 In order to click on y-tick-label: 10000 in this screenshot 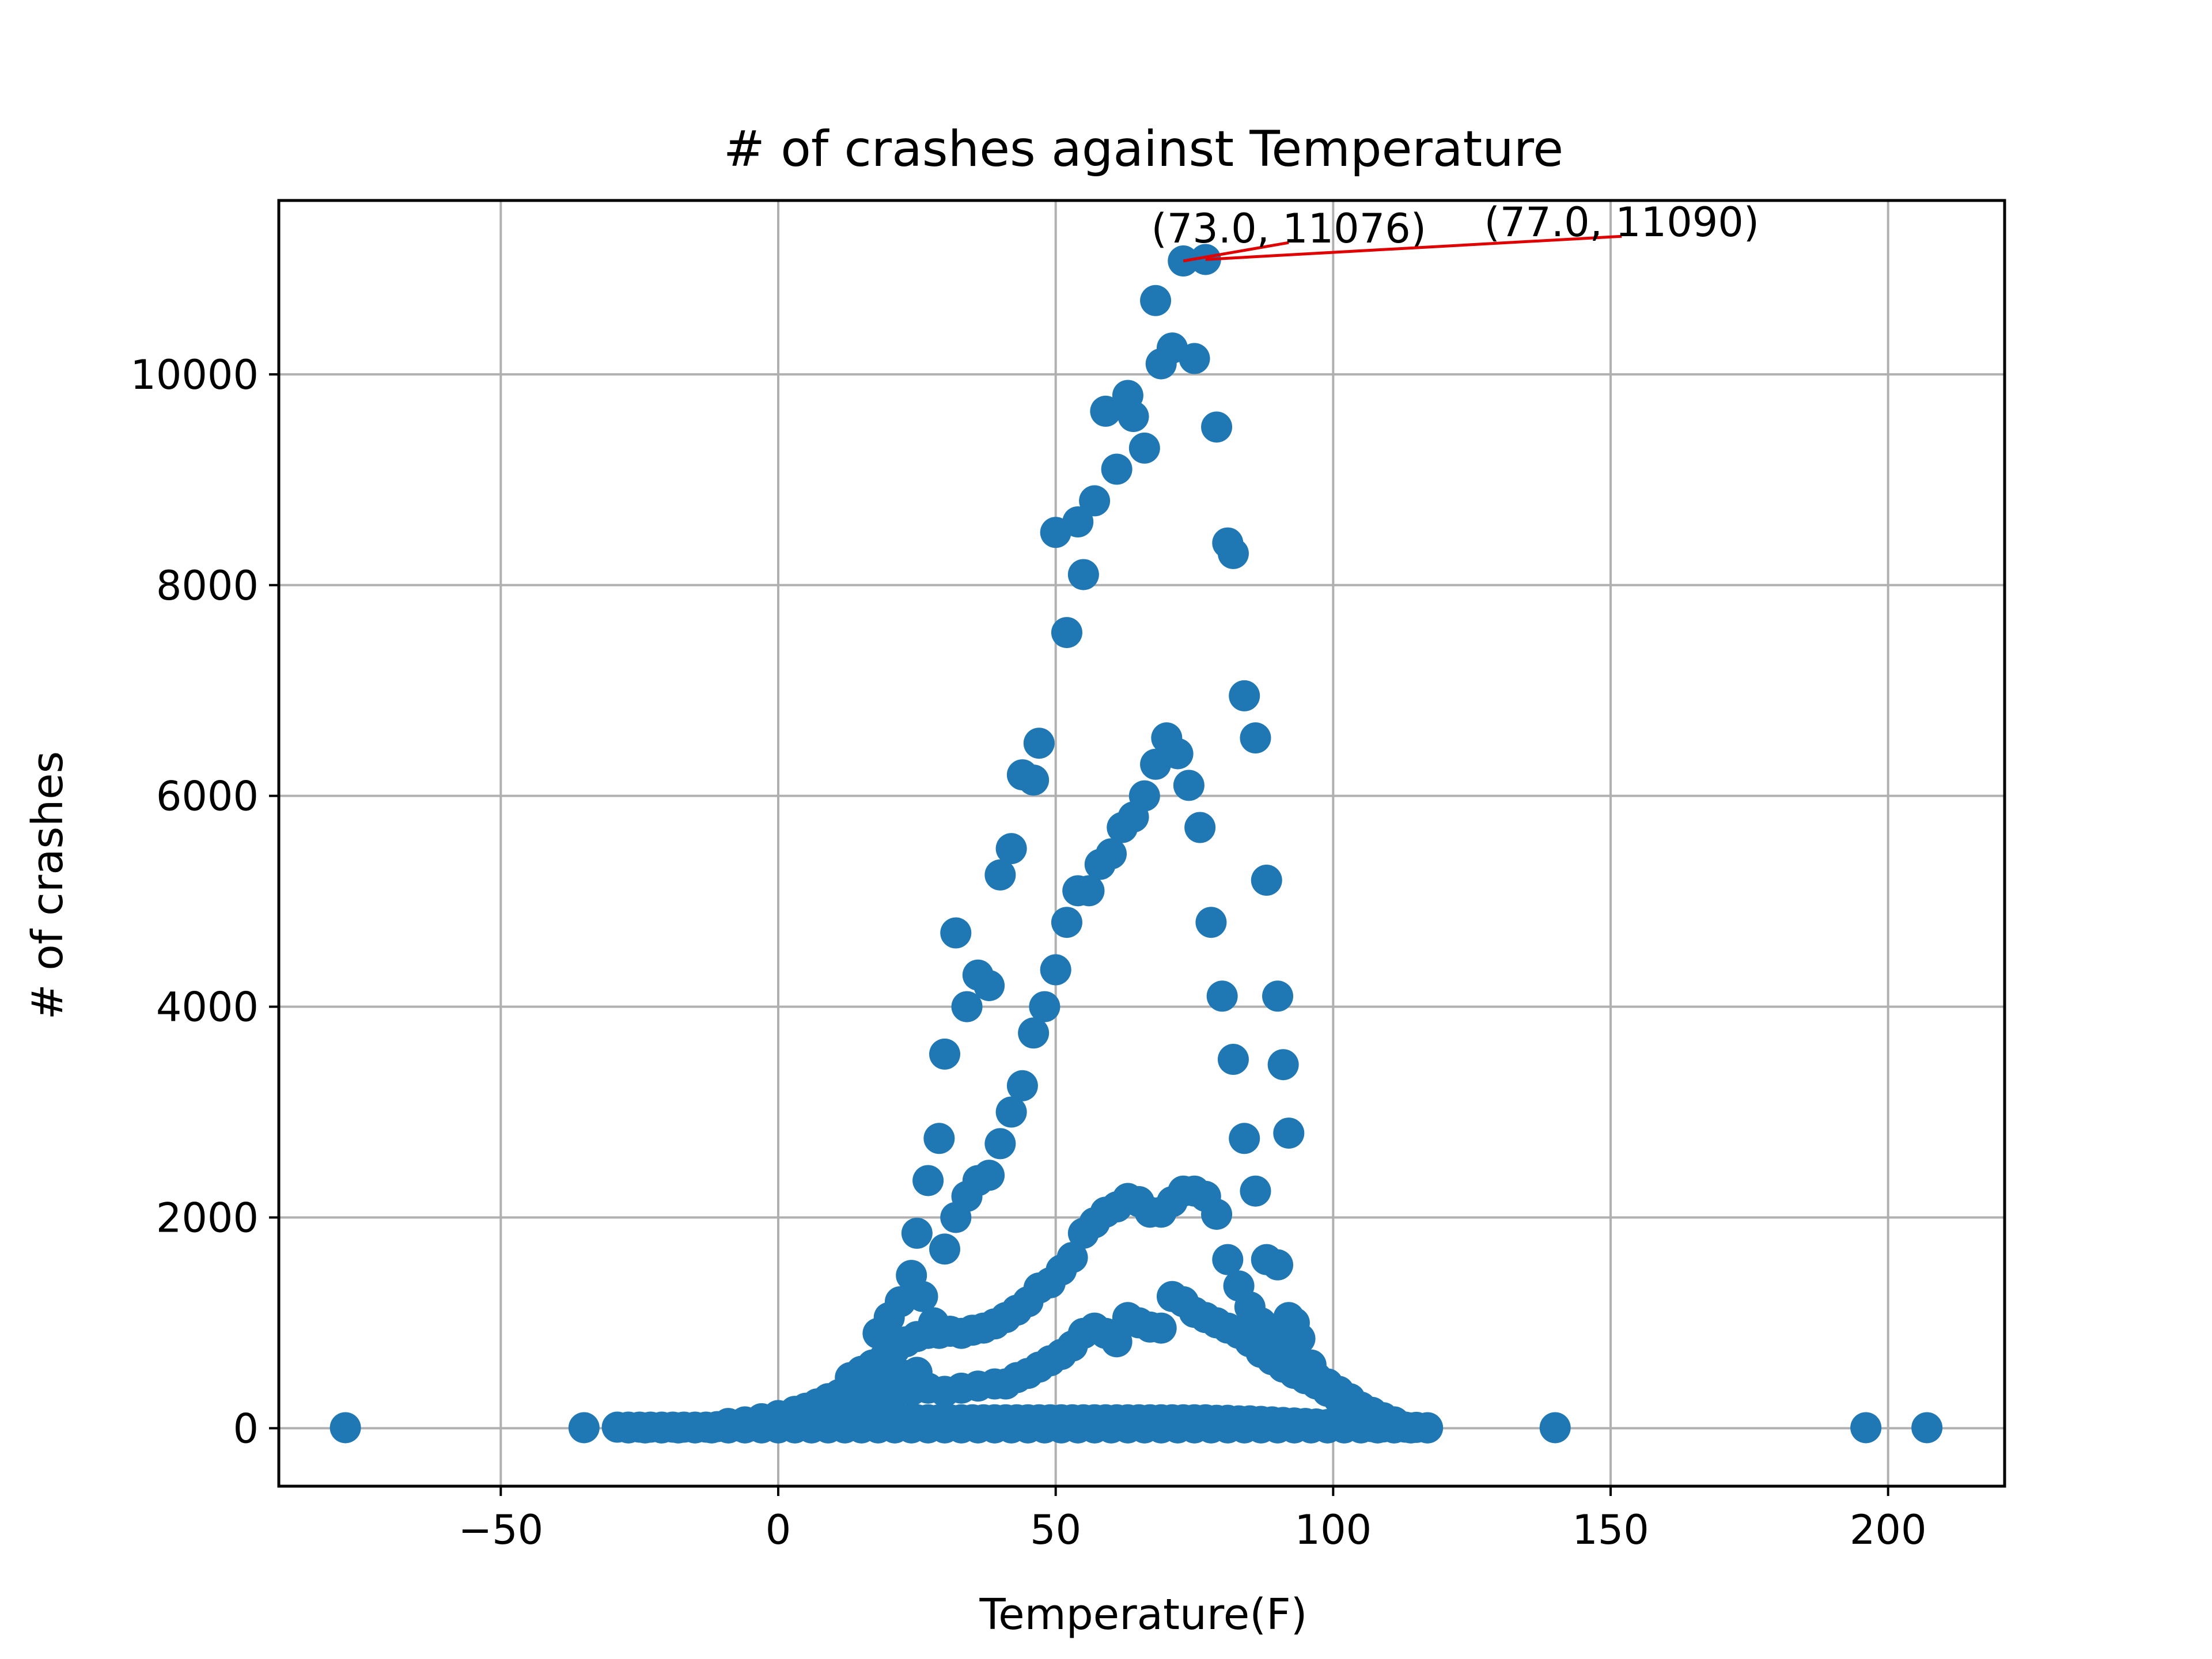, I will do `click(194, 375)`.